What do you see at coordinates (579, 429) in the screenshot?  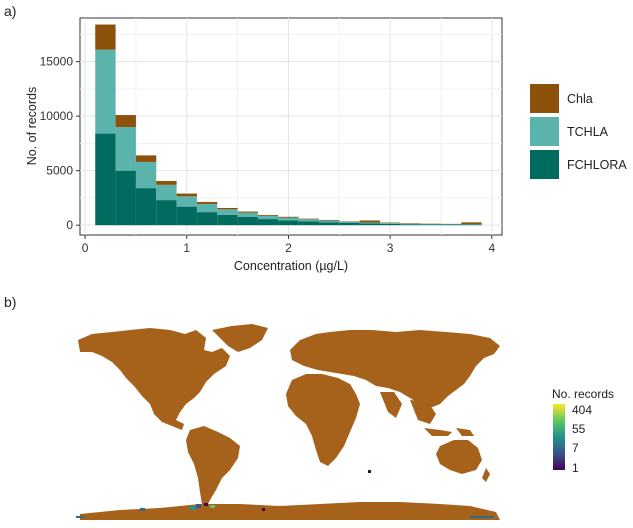 I see `legend-tick-55: 55` at bounding box center [579, 429].